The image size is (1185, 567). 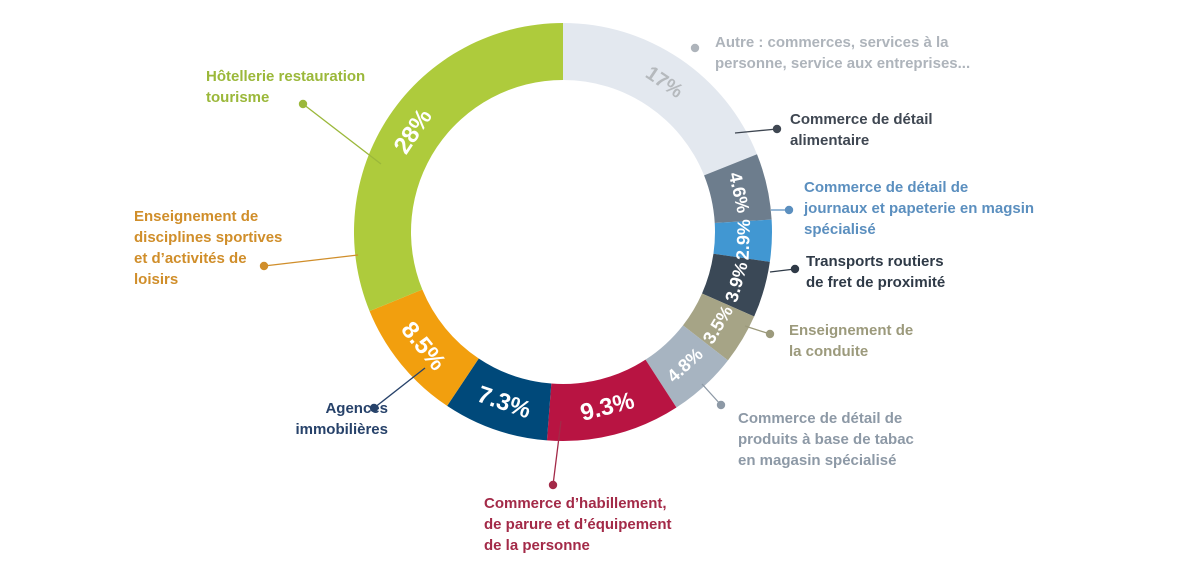 I want to click on slice-commerce-d-habillement-de-parure-et-d-eq, so click(x=611, y=400).